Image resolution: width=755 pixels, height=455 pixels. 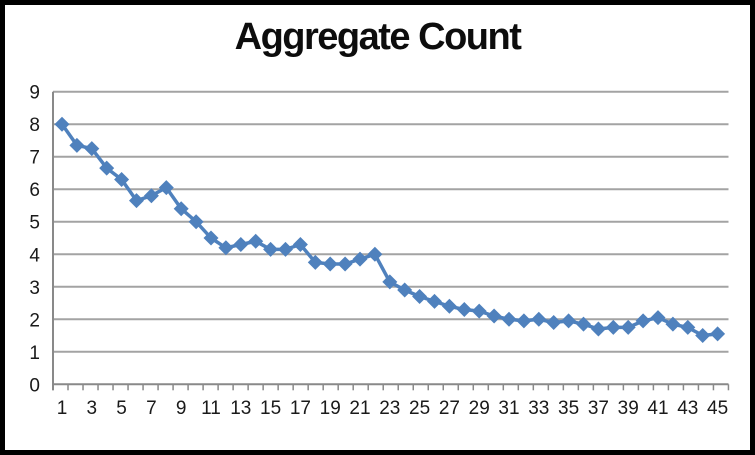 What do you see at coordinates (508, 408) in the screenshot?
I see `x-axis-tick-label: 31` at bounding box center [508, 408].